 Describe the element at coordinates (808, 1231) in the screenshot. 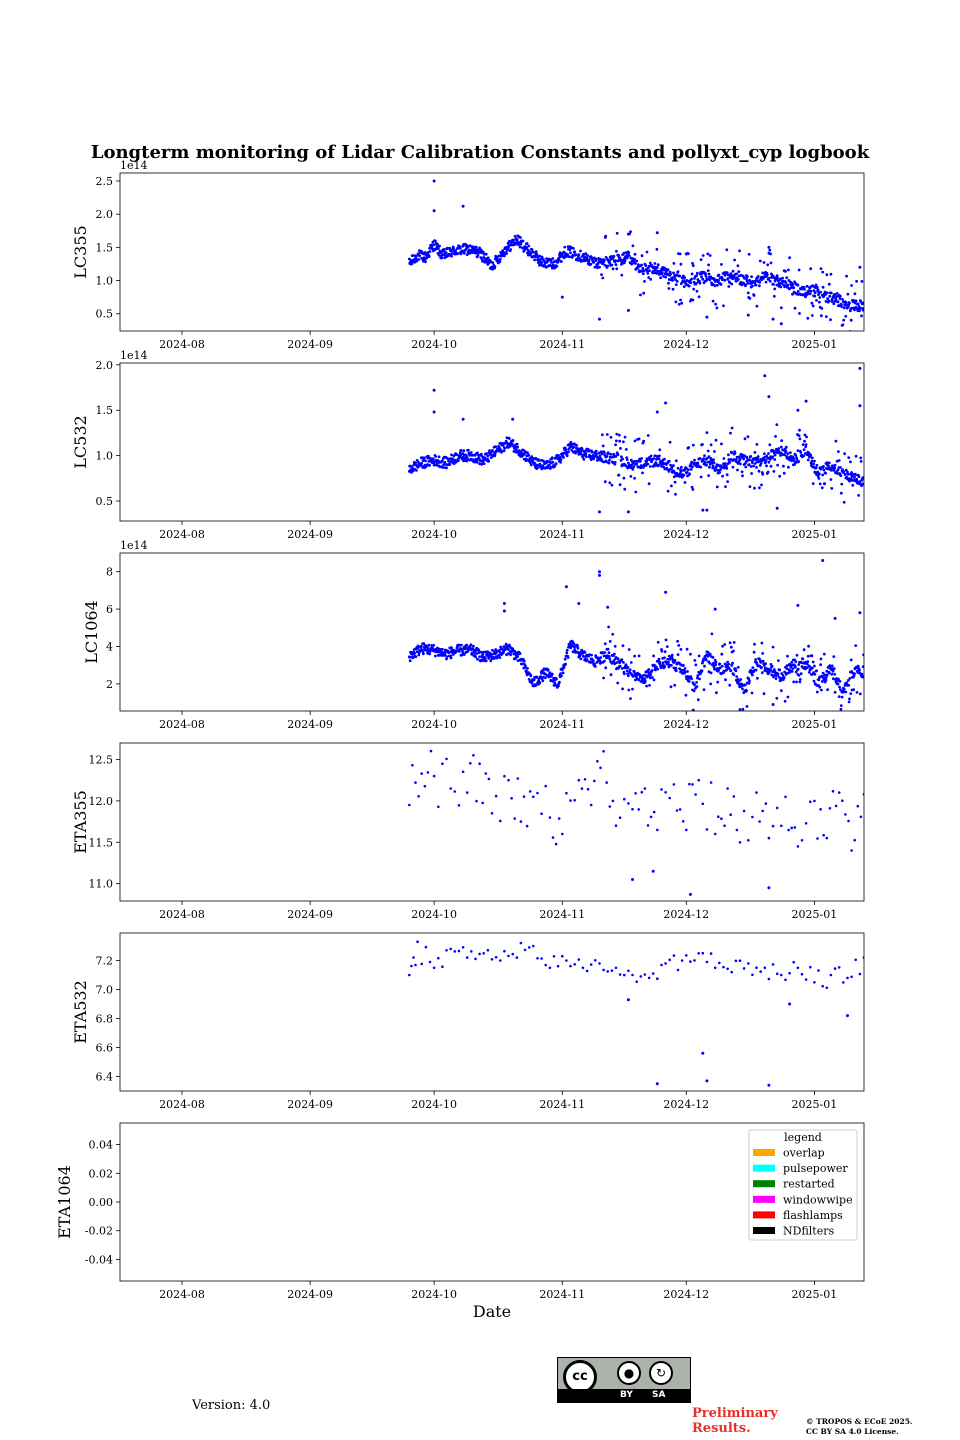

I see `legend-label-ndfilters: NDfilters` at that location.